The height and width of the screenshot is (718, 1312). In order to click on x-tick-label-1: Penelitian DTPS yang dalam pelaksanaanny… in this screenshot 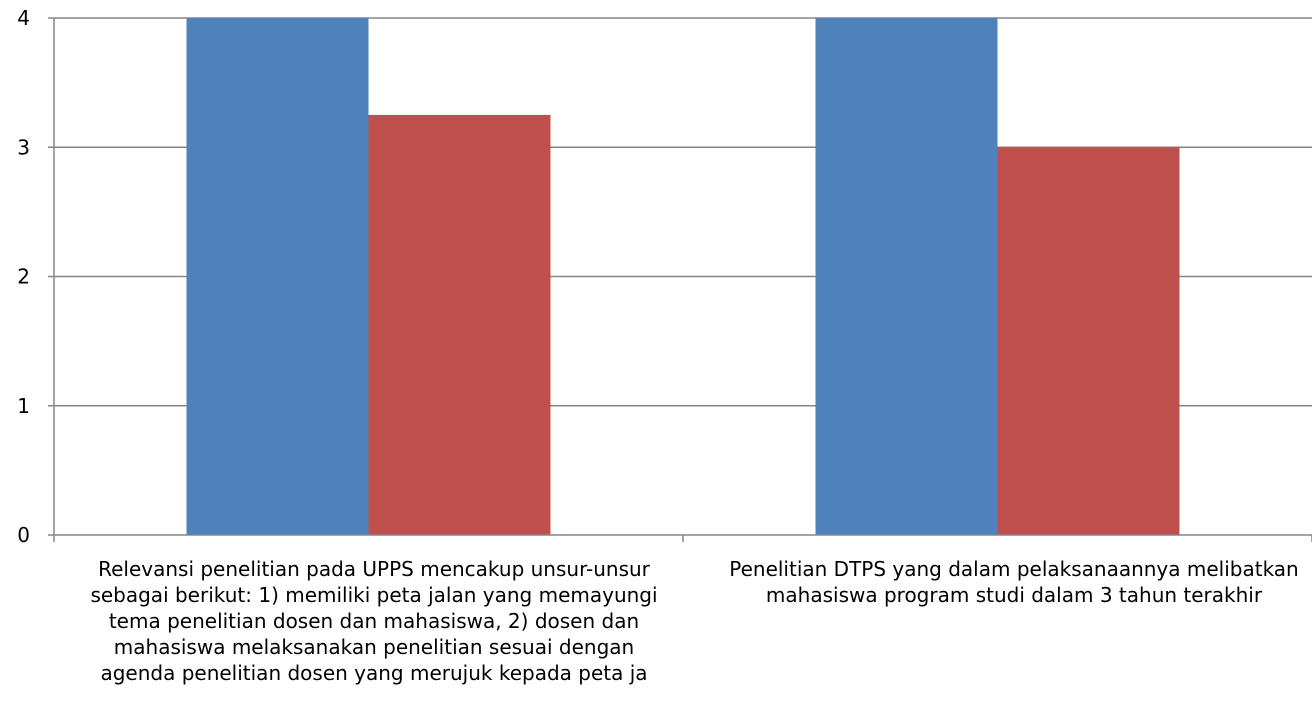, I will do `click(1014, 582)`.